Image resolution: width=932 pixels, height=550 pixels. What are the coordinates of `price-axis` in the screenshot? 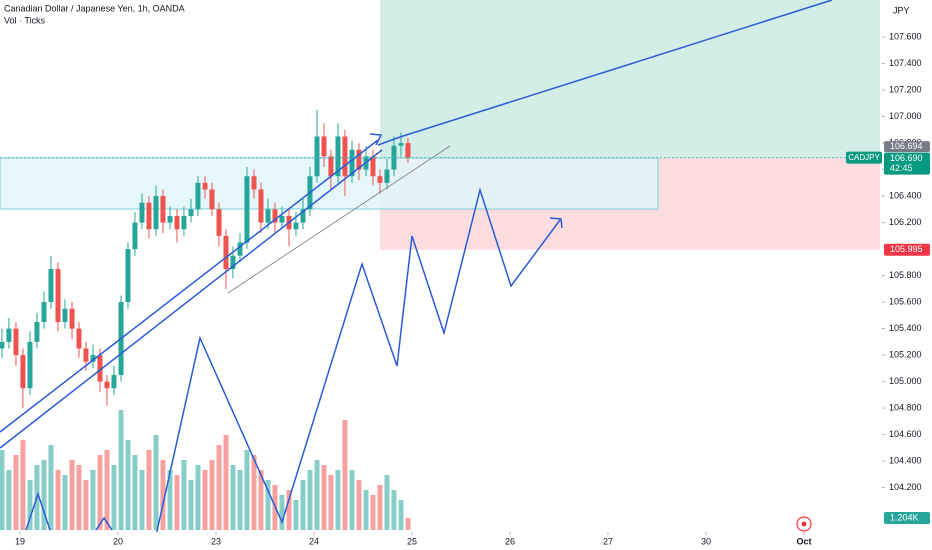 It's located at (907, 275).